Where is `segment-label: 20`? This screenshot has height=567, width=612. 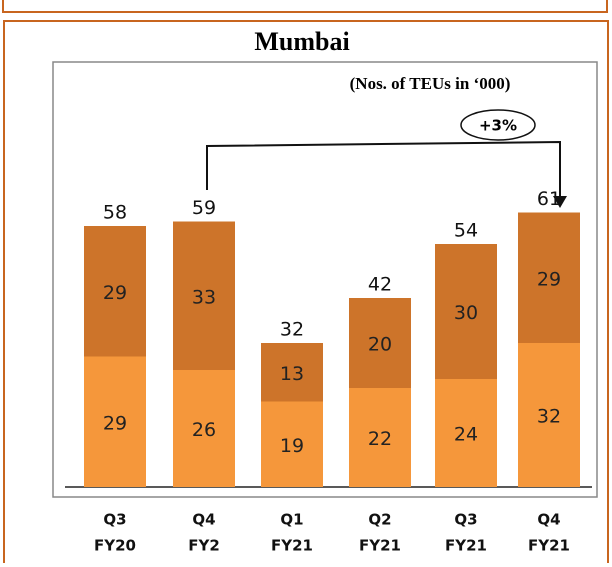
segment-label: 20 is located at coordinates (380, 345).